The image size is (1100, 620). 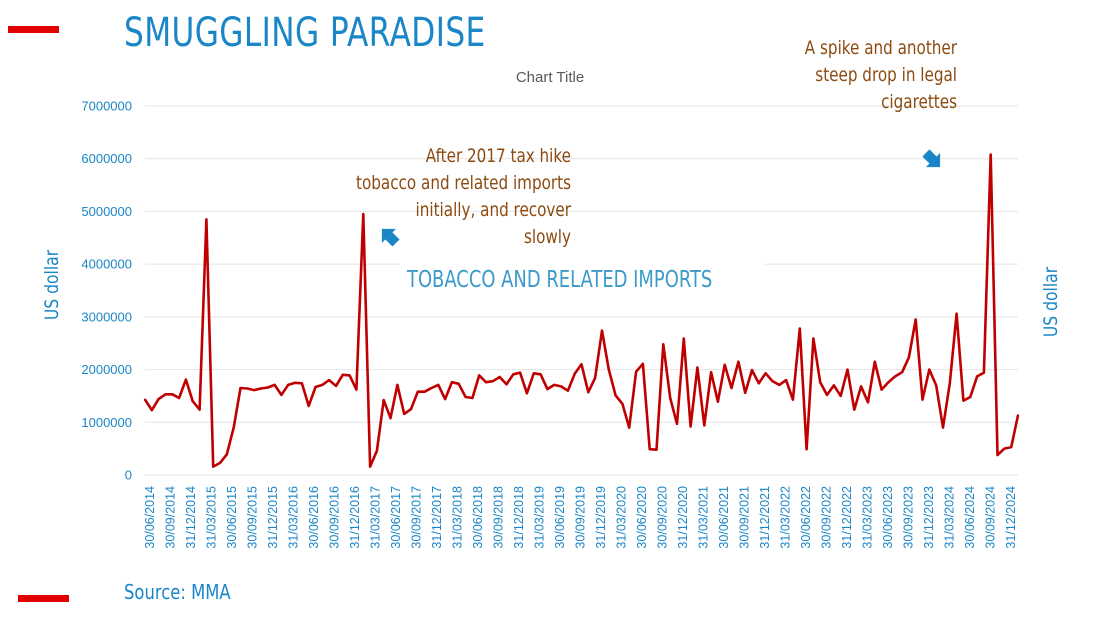 What do you see at coordinates (314, 517) in the screenshot?
I see `x-tick-label: 30/06/2016` at bounding box center [314, 517].